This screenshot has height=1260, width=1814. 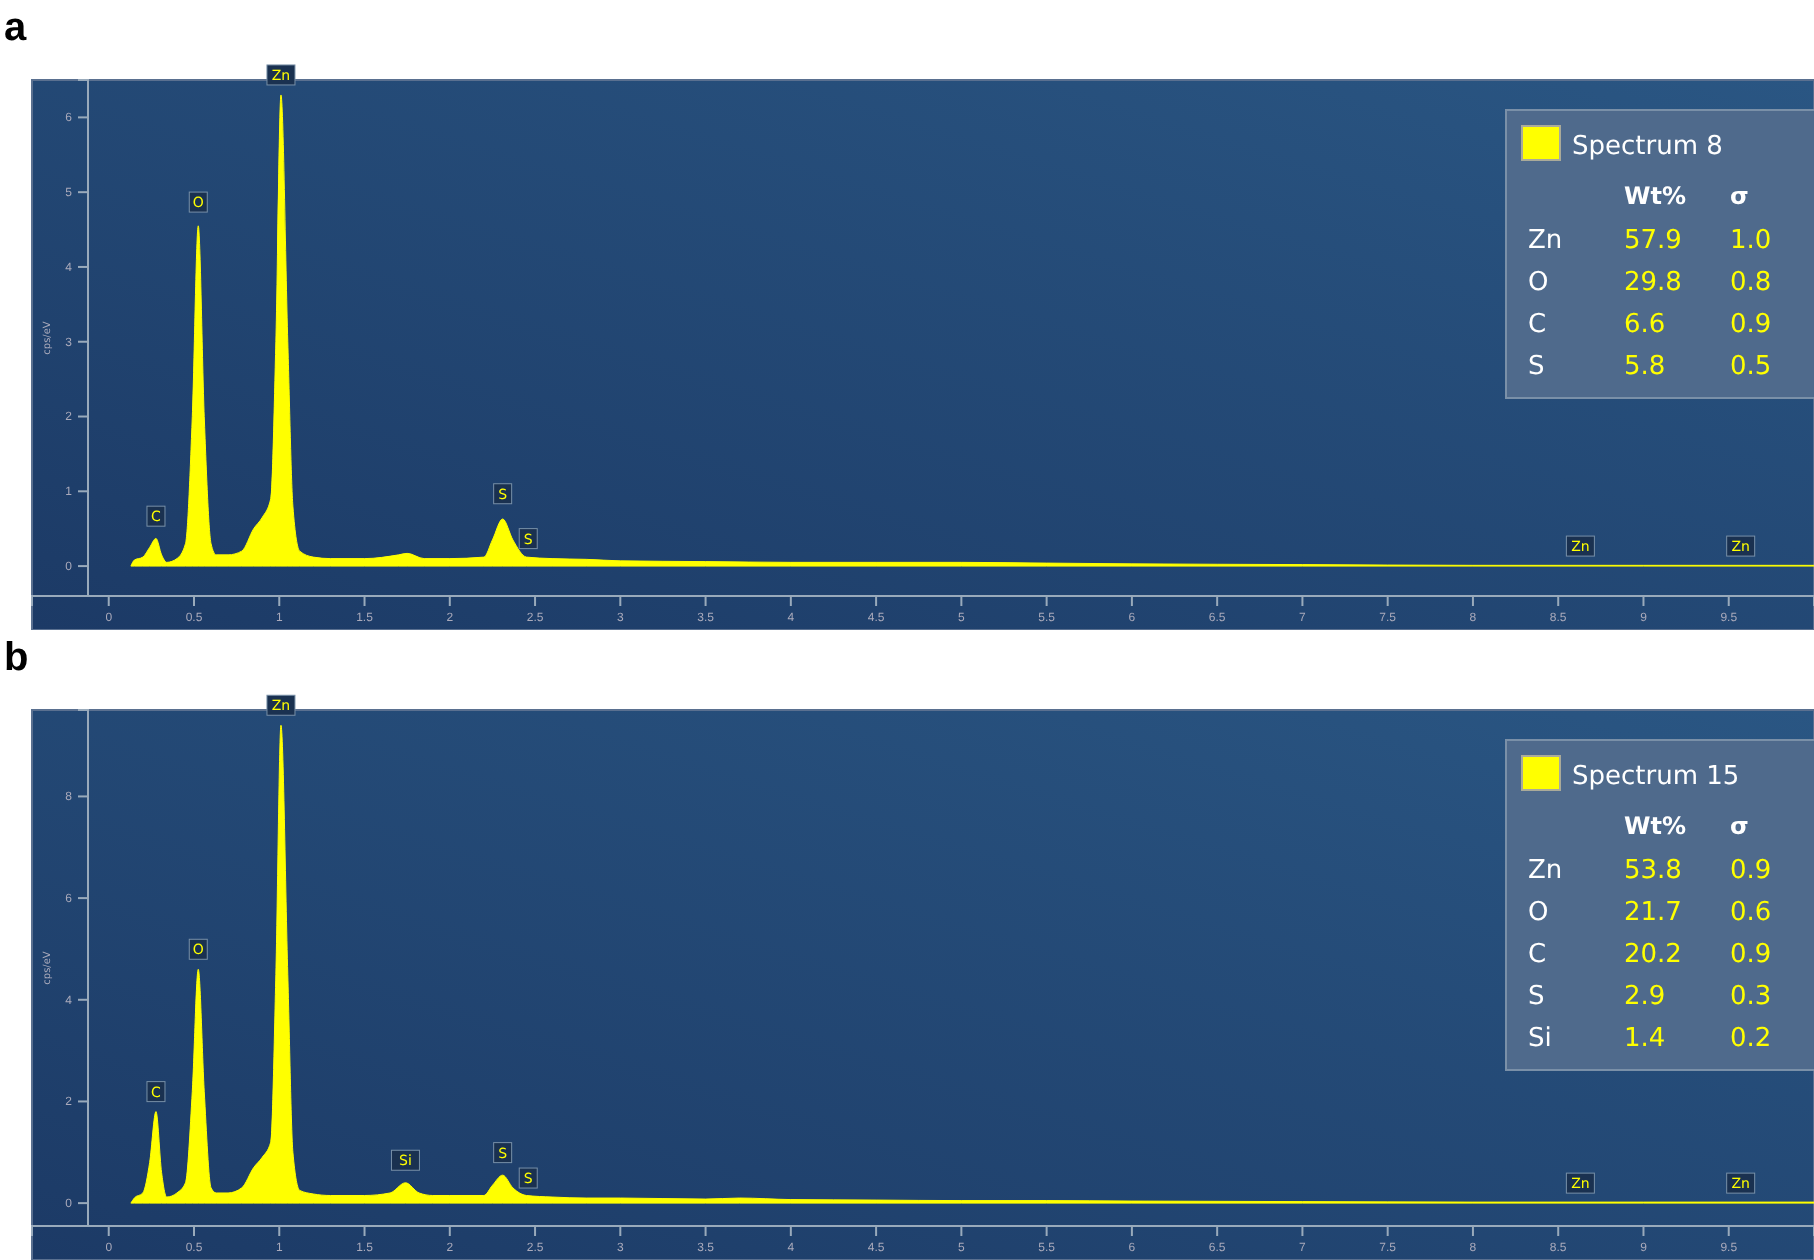 I want to click on annotation: 20.2, so click(x=1653, y=955).